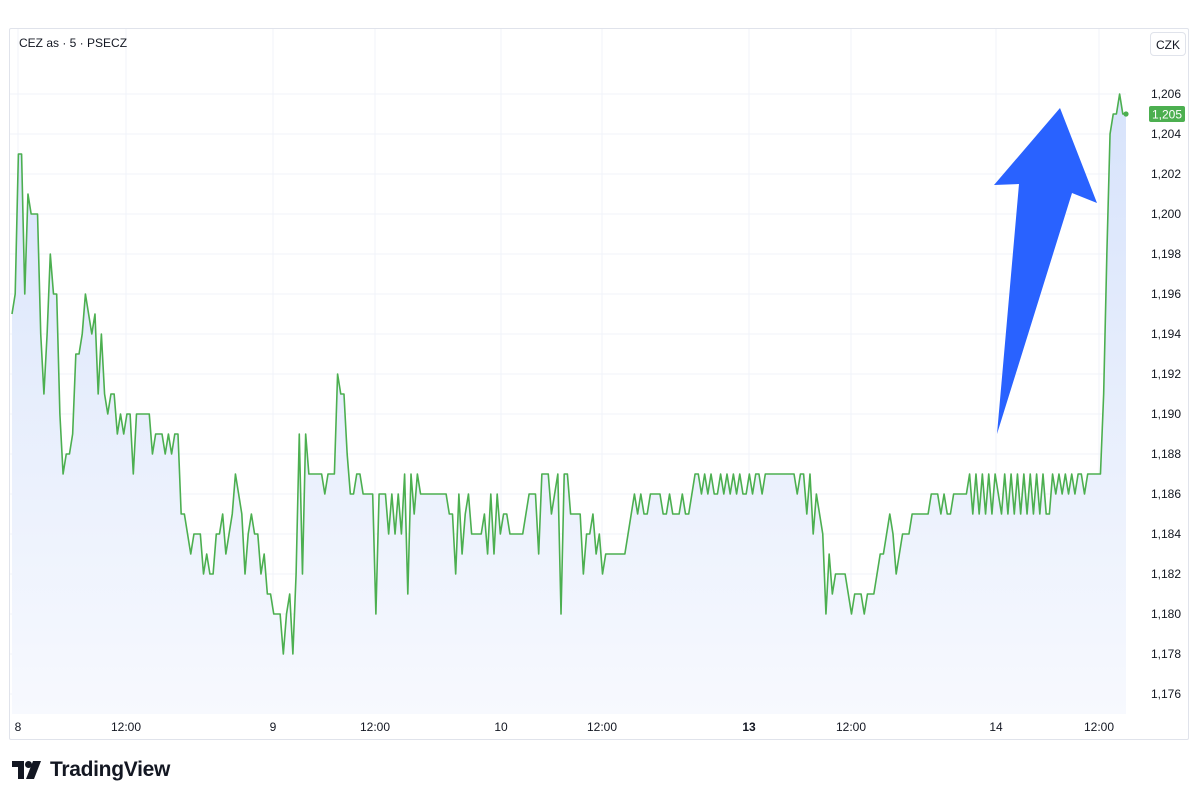  I want to click on last-price-dot, so click(1126, 114).